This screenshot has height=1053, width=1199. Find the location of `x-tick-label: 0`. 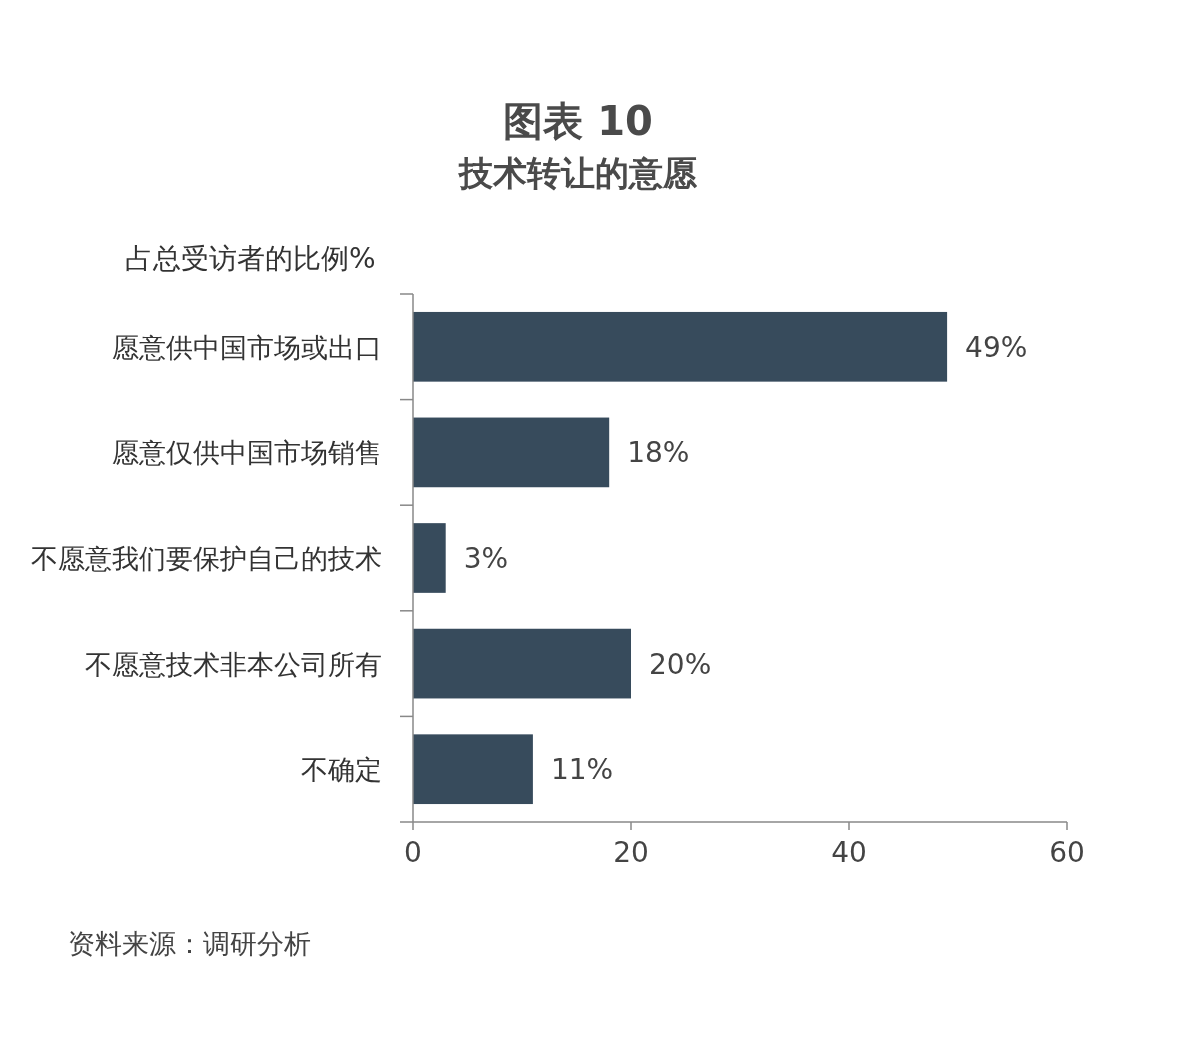

x-tick-label: 0 is located at coordinates (413, 852).